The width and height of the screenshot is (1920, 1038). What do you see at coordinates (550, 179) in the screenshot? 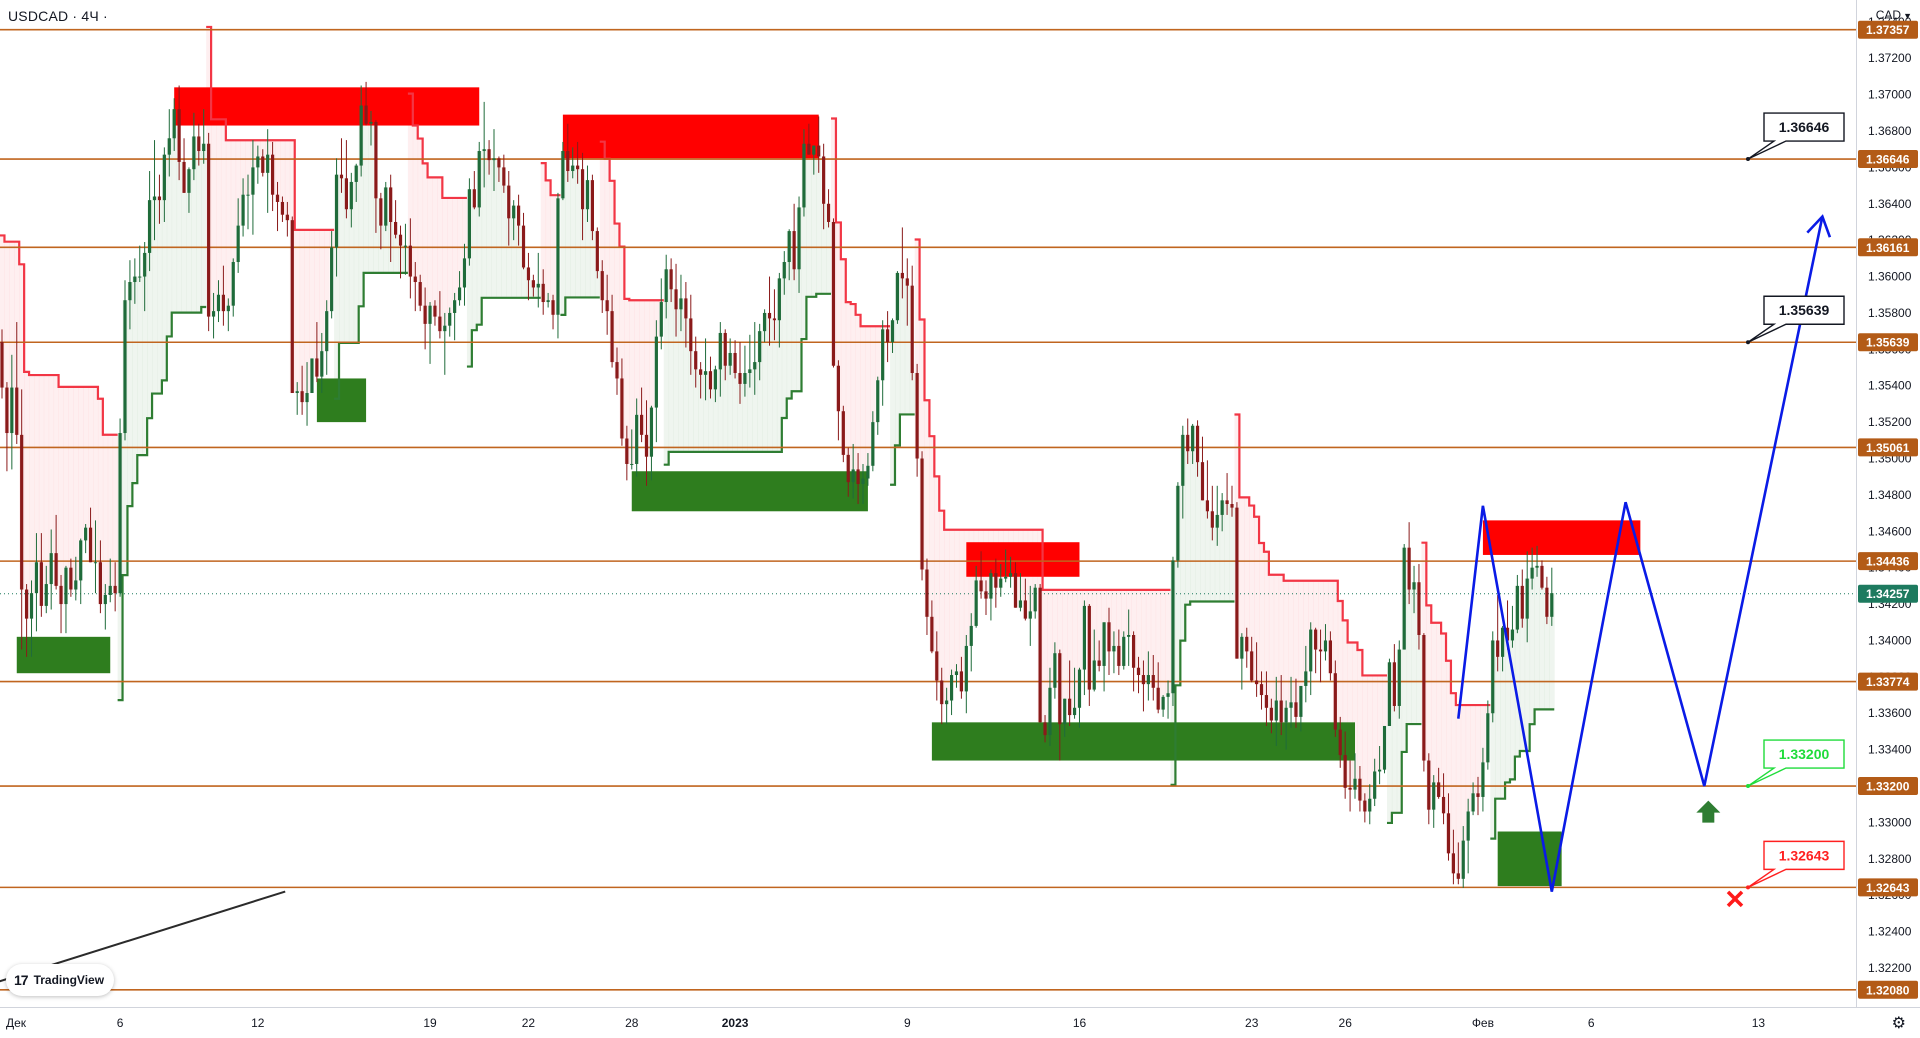
I see `resistance-stop-line` at bounding box center [550, 179].